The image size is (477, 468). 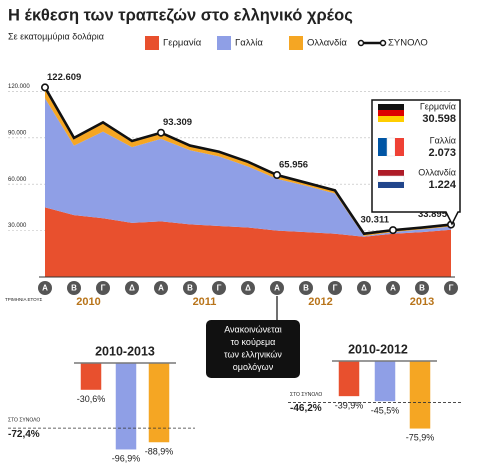 What do you see at coordinates (439, 119) in the screenshot?
I see `callout-value: 30.598` at bounding box center [439, 119].